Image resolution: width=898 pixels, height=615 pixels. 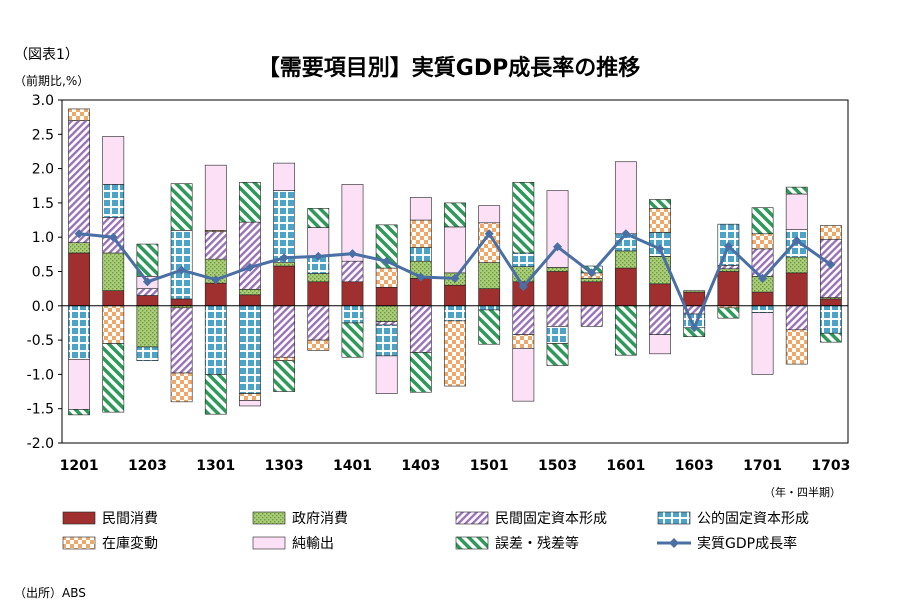 What do you see at coordinates (50, 593) in the screenshot?
I see `source-note: （出所）ABS` at bounding box center [50, 593].